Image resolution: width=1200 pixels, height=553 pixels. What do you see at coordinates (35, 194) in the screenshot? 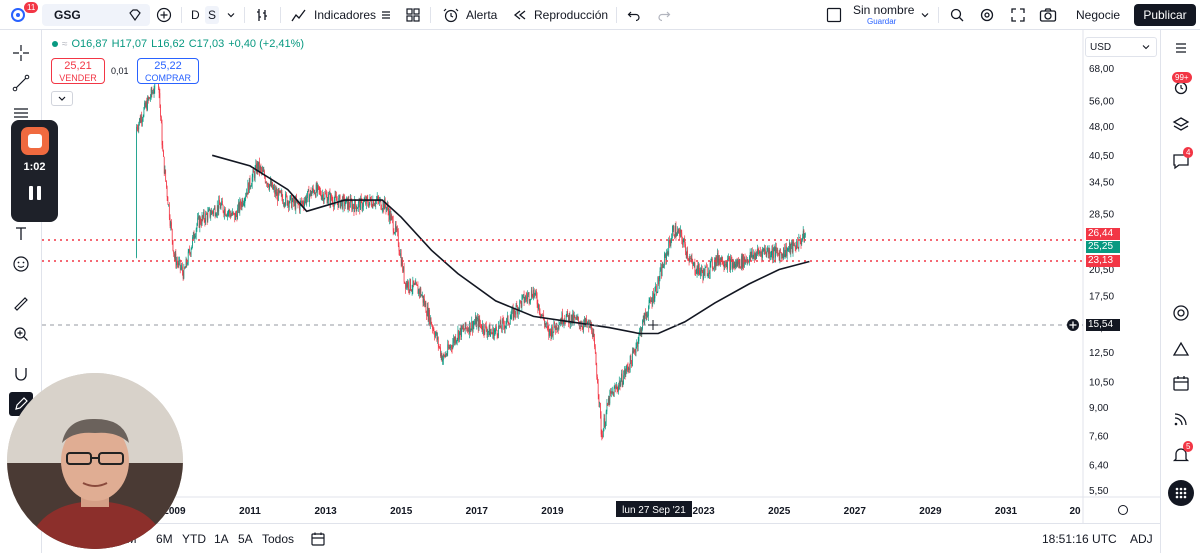
I see `pause-recording-button` at bounding box center [35, 194].